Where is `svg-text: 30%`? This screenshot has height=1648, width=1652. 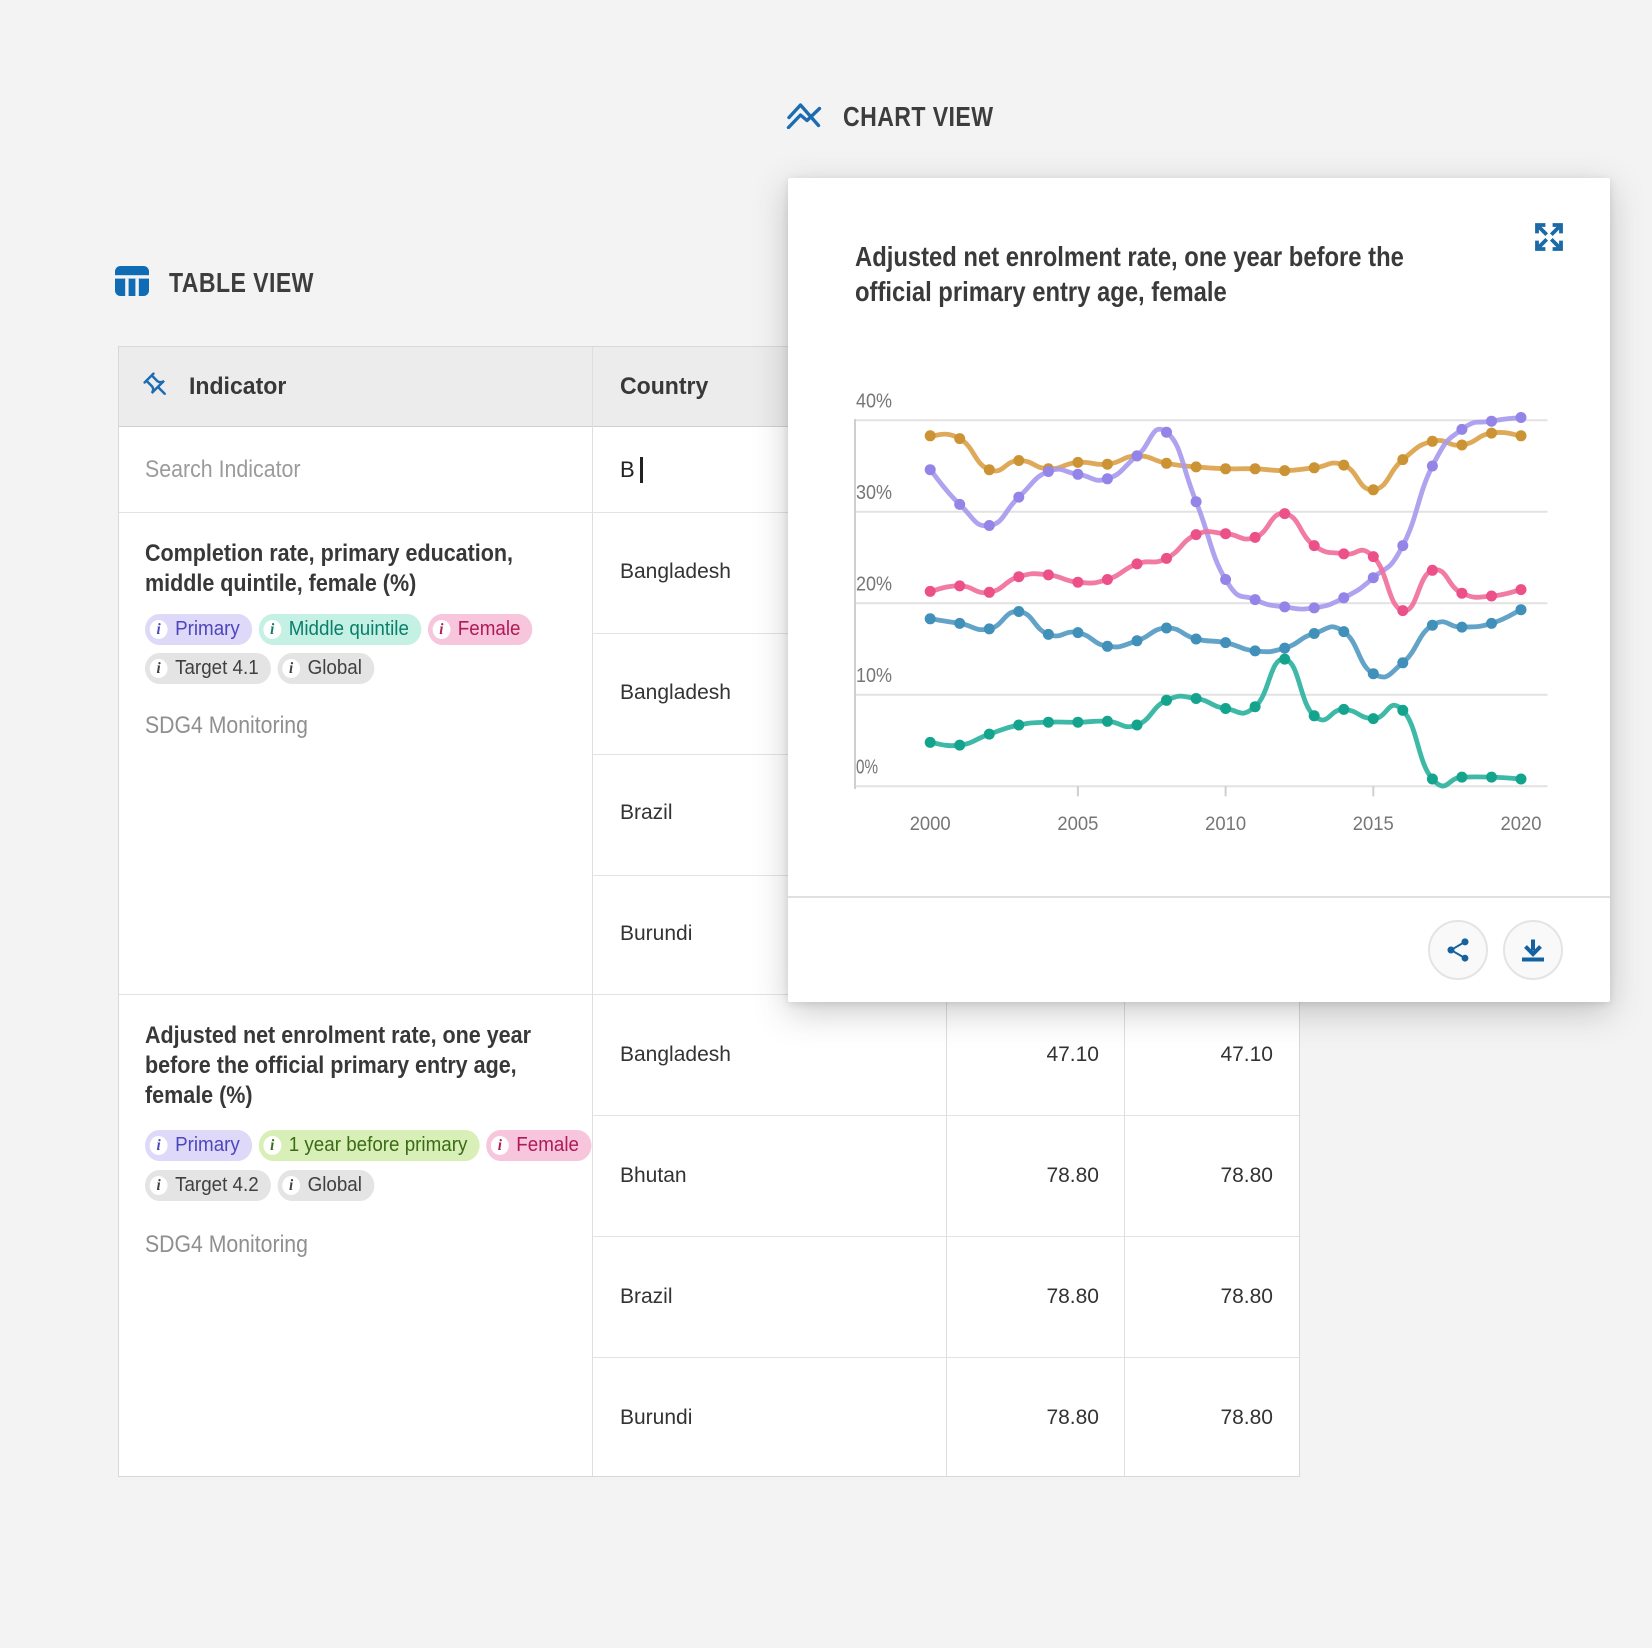 svg-text: 30% is located at coordinates (874, 493).